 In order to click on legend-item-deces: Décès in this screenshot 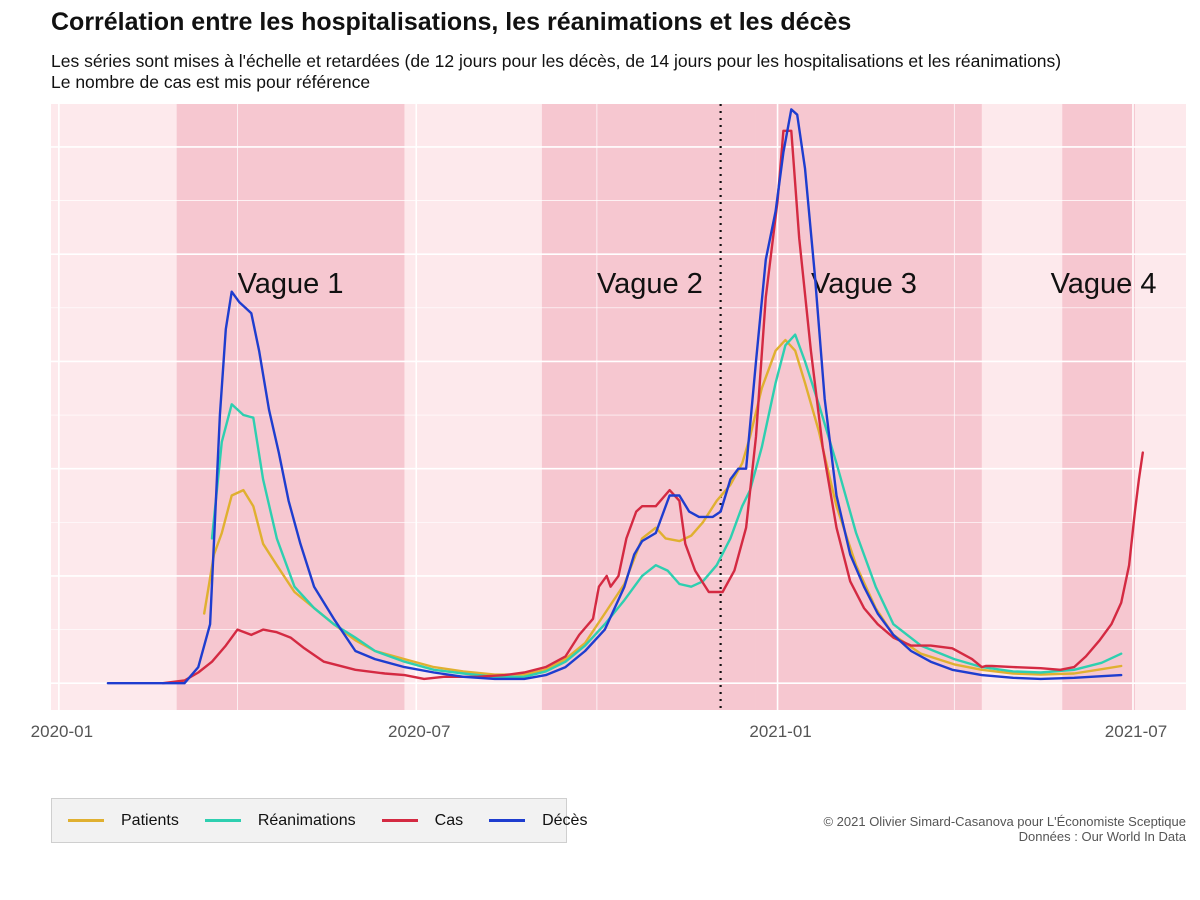, I will do `click(538, 821)`.